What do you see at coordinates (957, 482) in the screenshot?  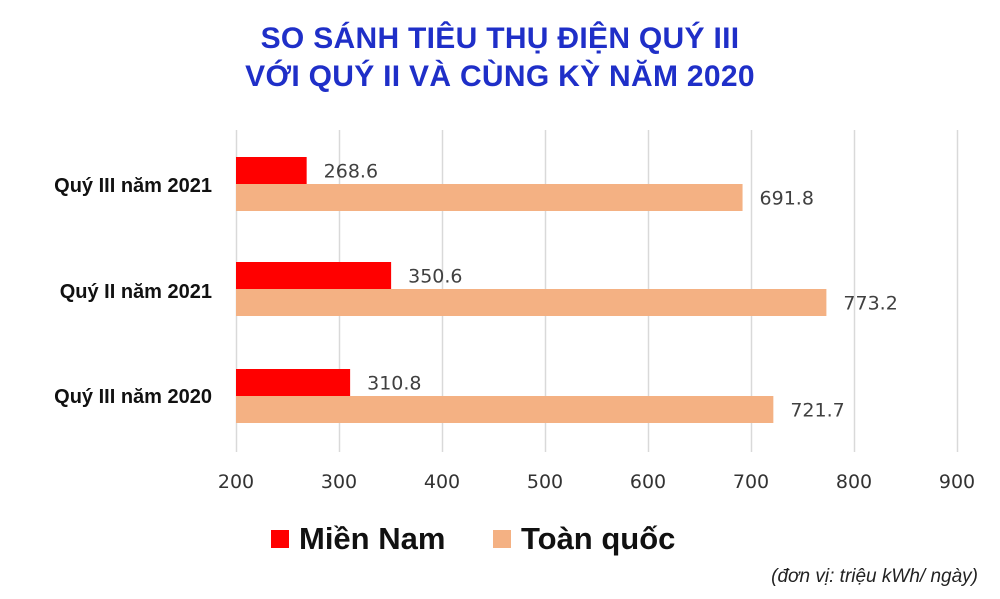 I see `x-tick-label: 900` at bounding box center [957, 482].